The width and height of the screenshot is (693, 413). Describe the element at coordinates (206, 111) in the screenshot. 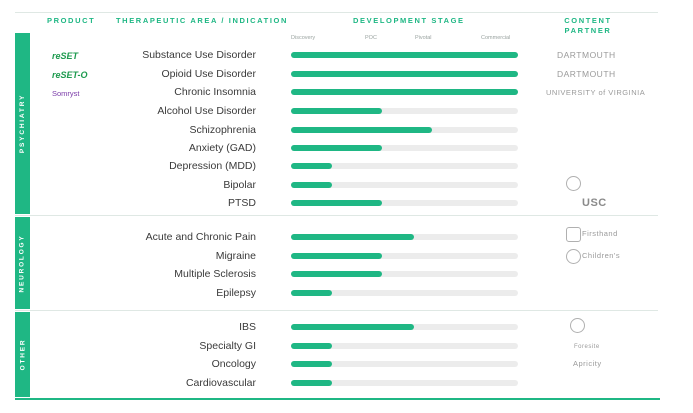

I see `indication-label: Alcohol Use Disorder` at that location.